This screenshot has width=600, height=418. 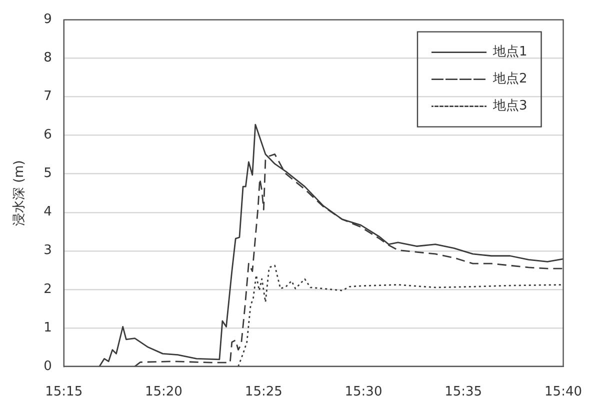 What do you see at coordinates (64, 392) in the screenshot?
I see `x-tick-label: 15:15` at bounding box center [64, 392].